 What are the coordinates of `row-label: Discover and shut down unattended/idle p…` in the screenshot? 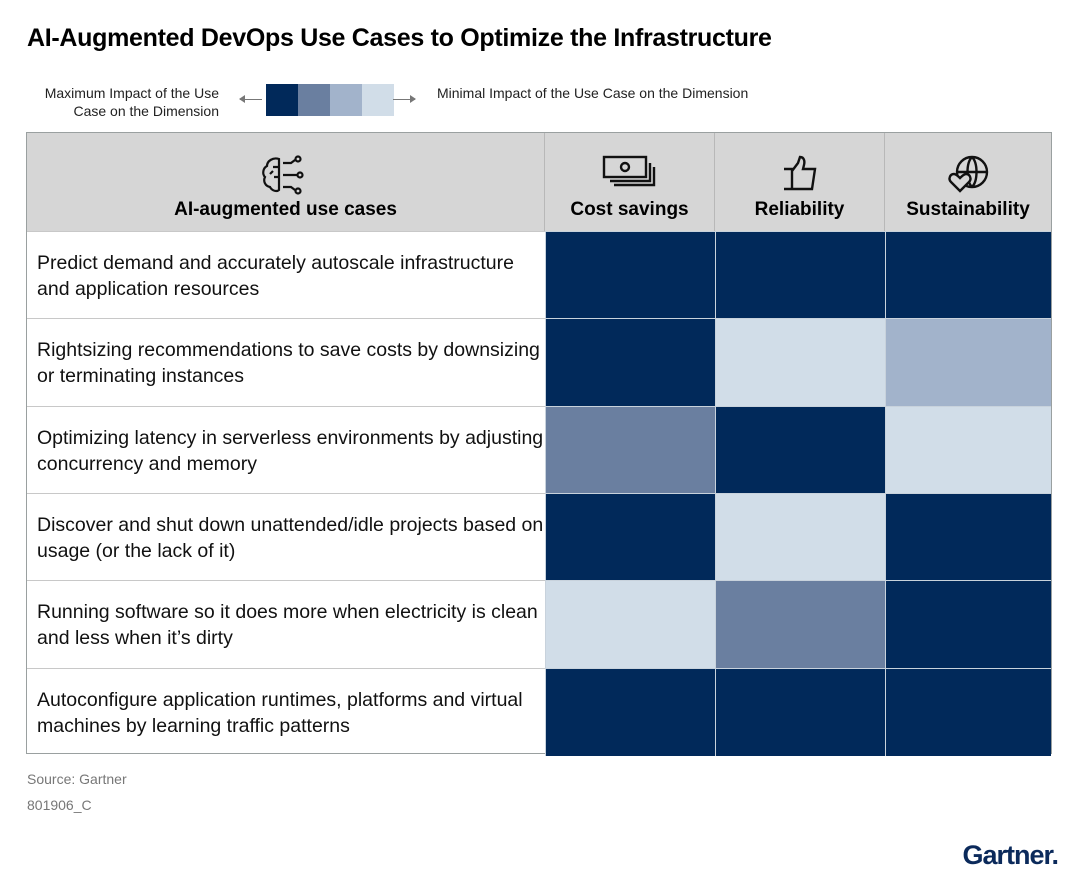 It's located at (286, 536).